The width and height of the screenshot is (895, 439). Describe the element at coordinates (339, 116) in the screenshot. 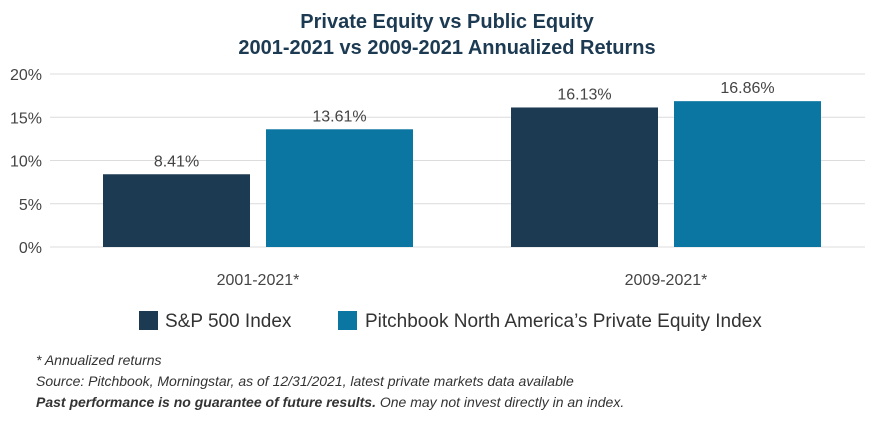

I see `data-label-1-0: 13.61%` at that location.